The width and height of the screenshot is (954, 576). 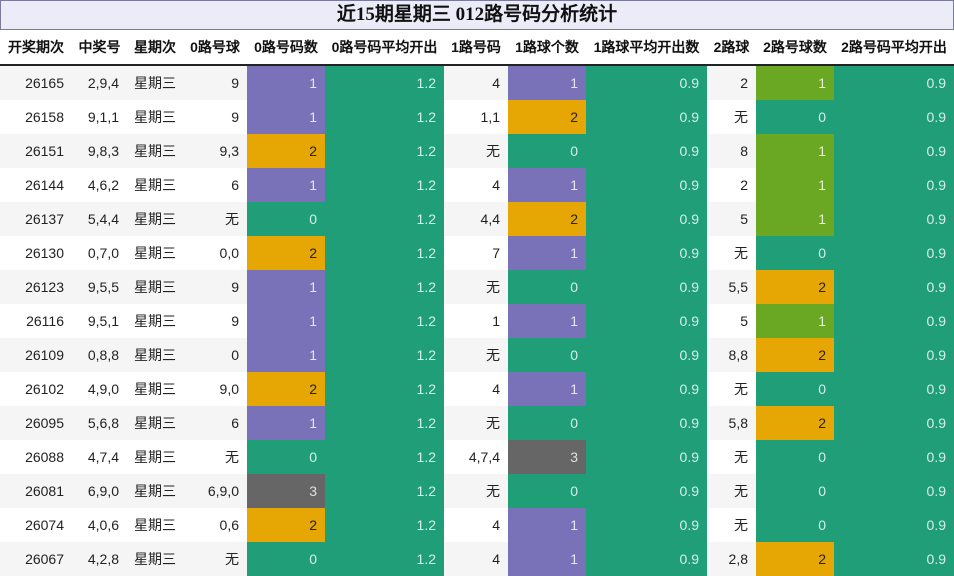 I want to click on cell-issue: 26088, so click(x=36, y=457).